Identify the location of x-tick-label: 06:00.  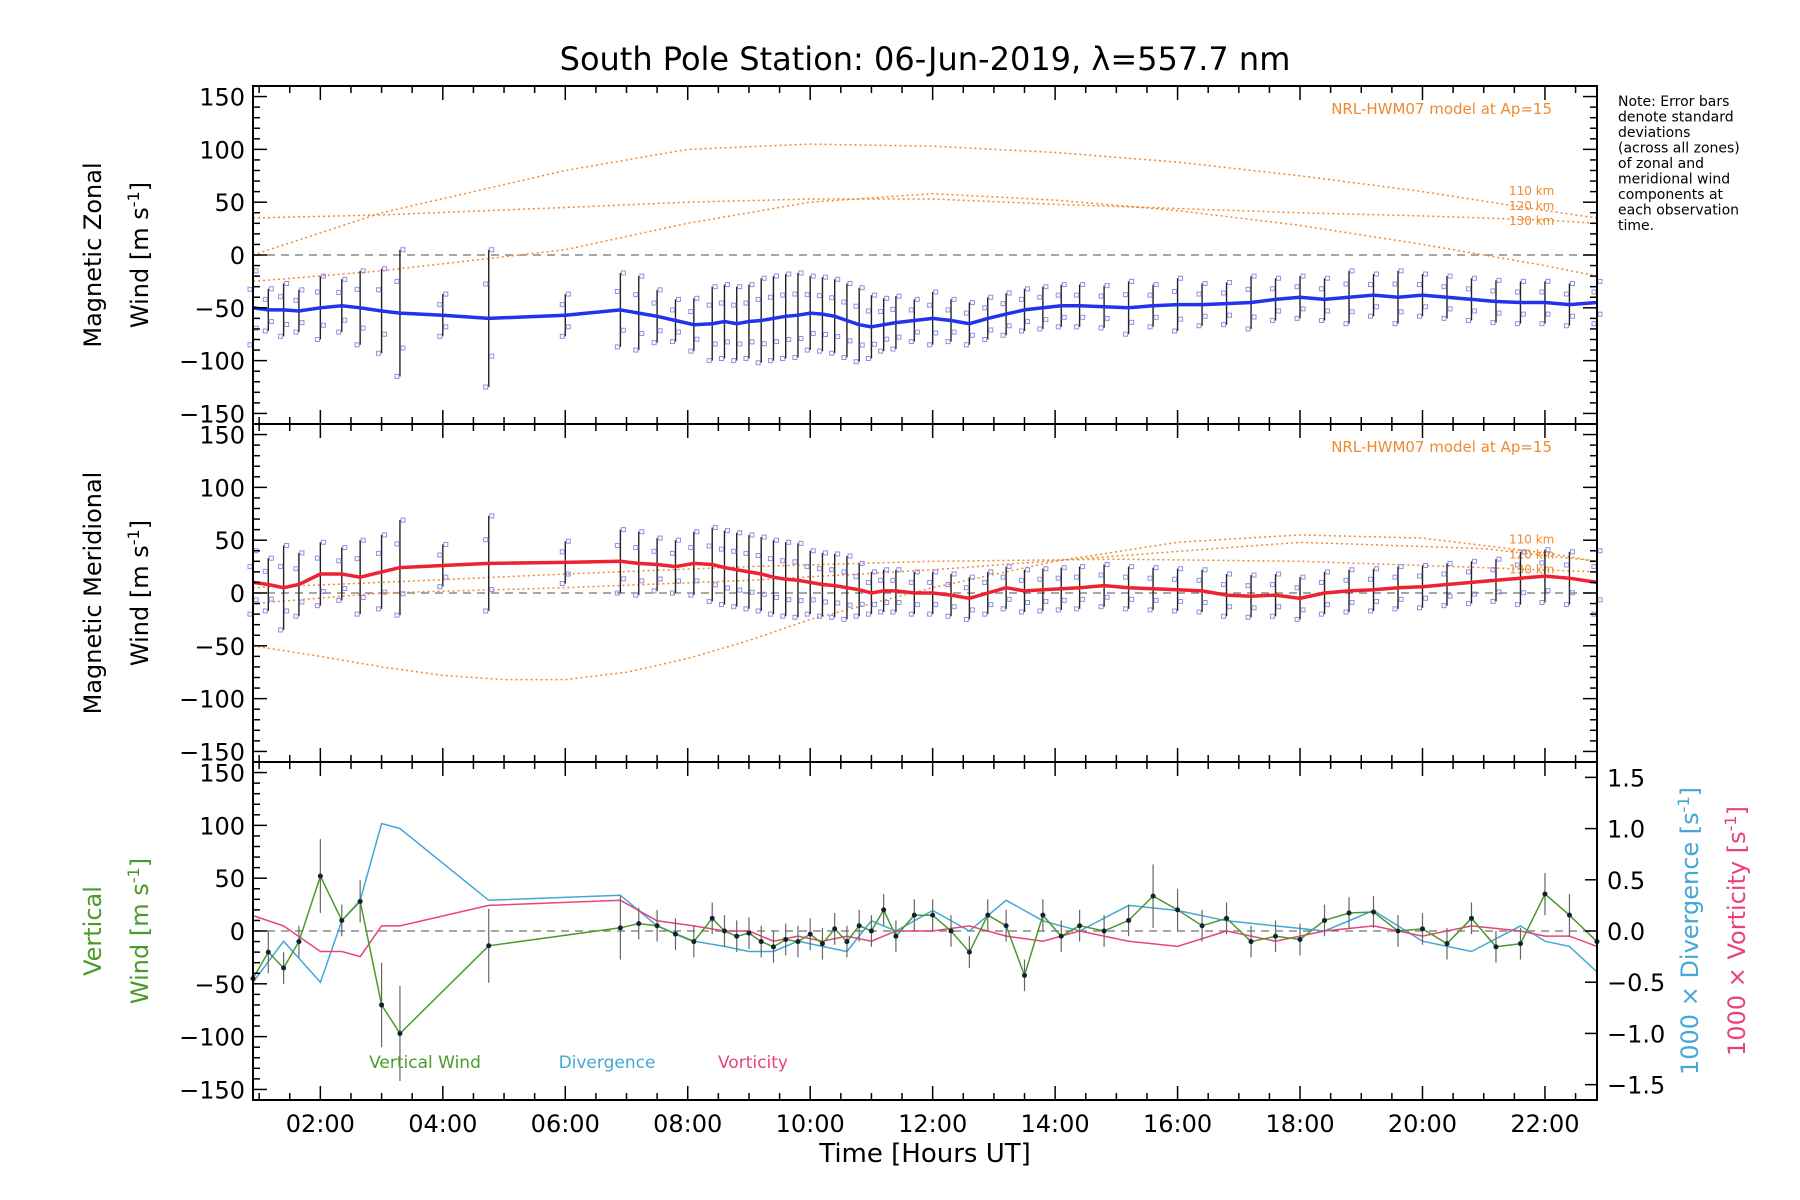
(565, 1124).